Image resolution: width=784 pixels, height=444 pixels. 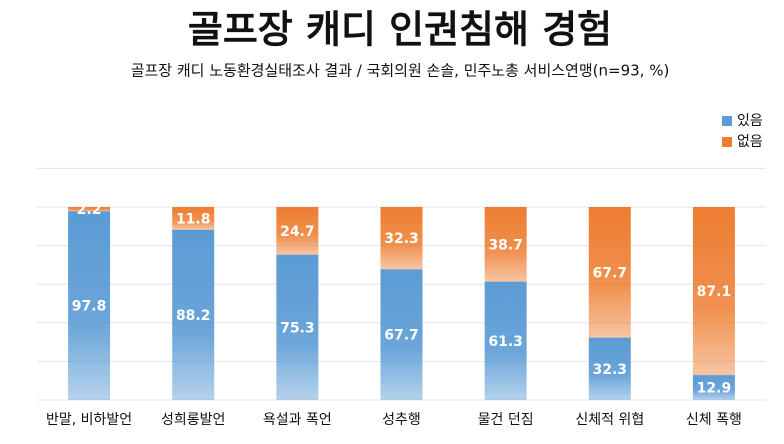 I want to click on legend-label: 없음, so click(x=750, y=142).